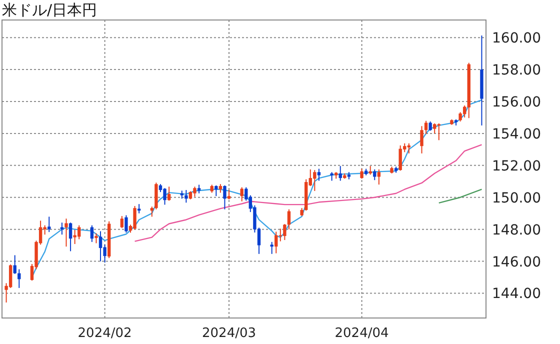 The image size is (560, 344). Describe the element at coordinates (516, 230) in the screenshot. I see `y-tick-label: 148.00` at that location.